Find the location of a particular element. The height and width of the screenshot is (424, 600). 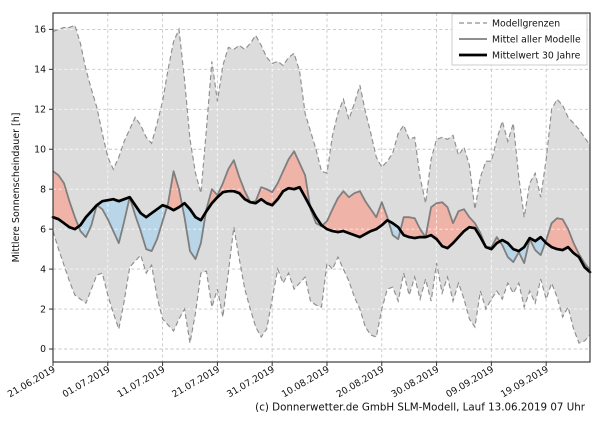

legend-item-climate-mean: Mittelwert 30 Jahre is located at coordinates (520, 55).